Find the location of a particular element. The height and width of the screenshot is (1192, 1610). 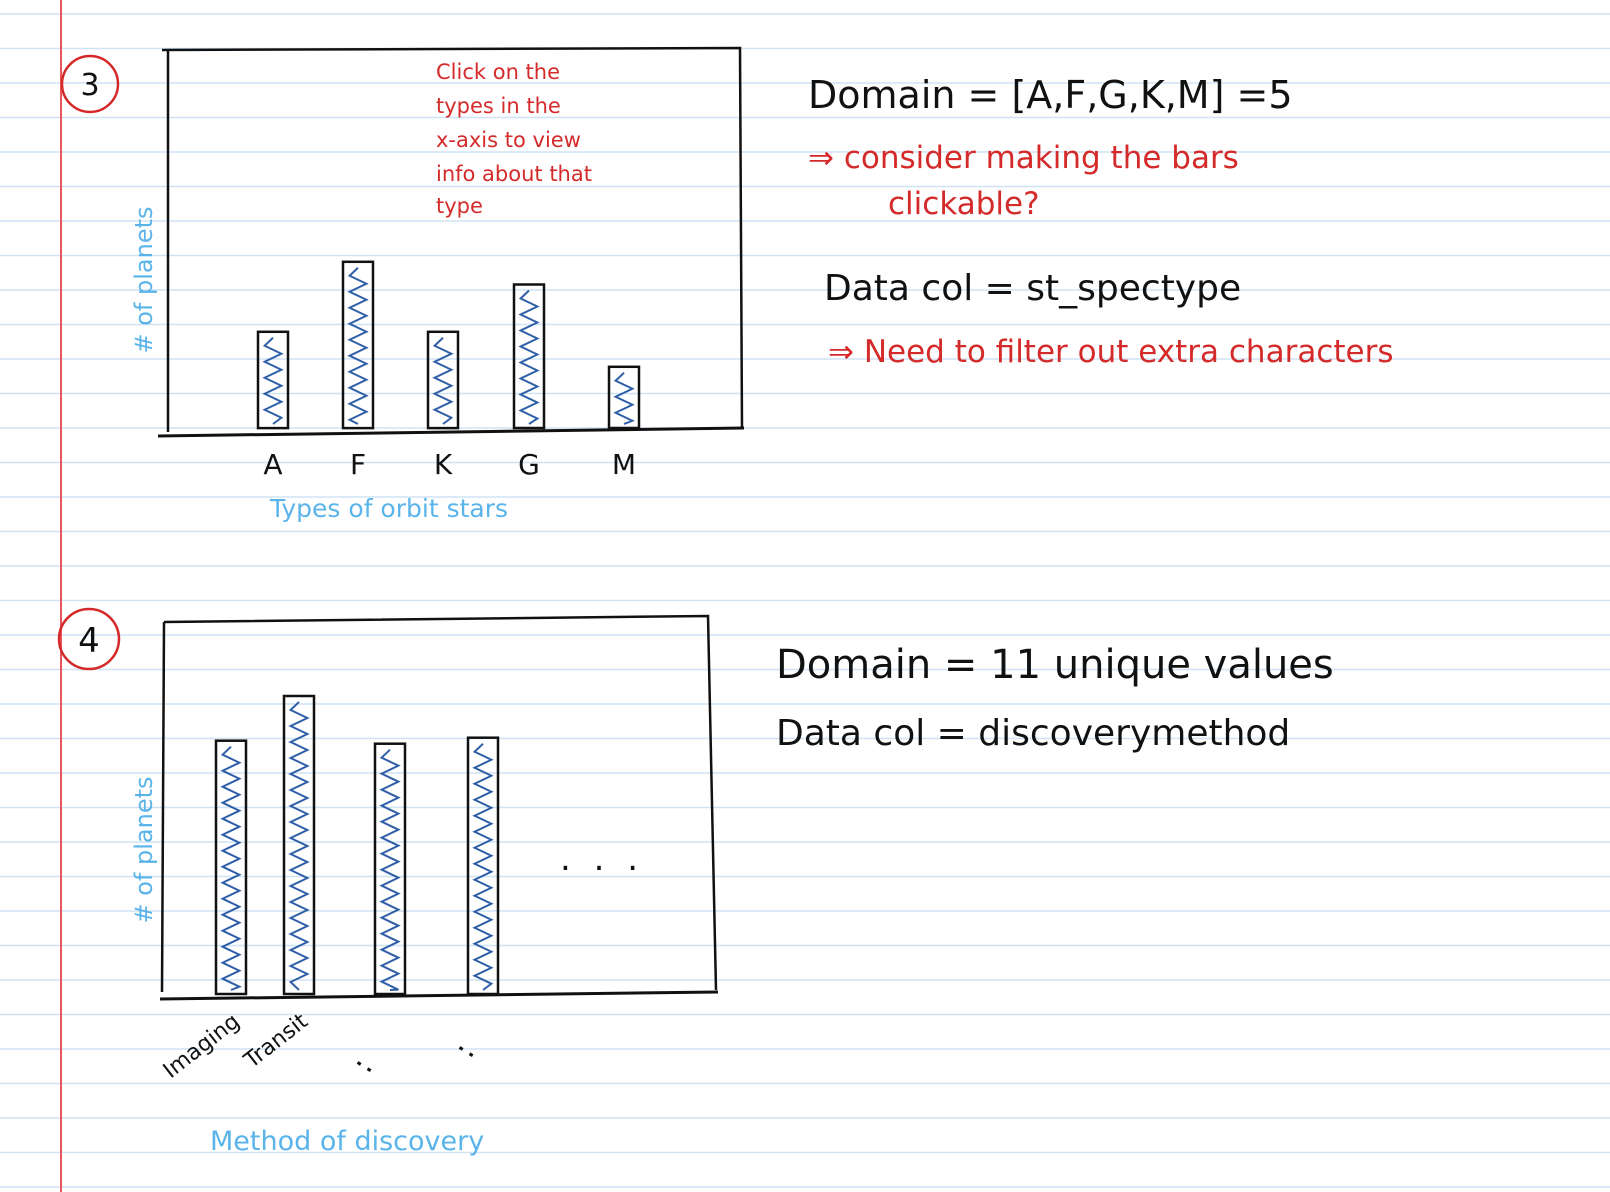

sketch-4-domain: Domain = 11 unique values is located at coordinates (1055, 665).